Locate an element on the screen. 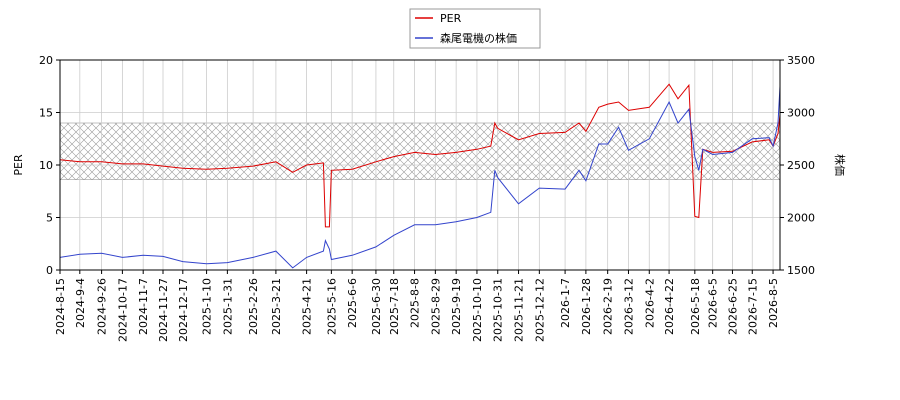 Image resolution: width=900 pixels, height=400 pixels. y2-tick-label: 3000 is located at coordinates (801, 113).